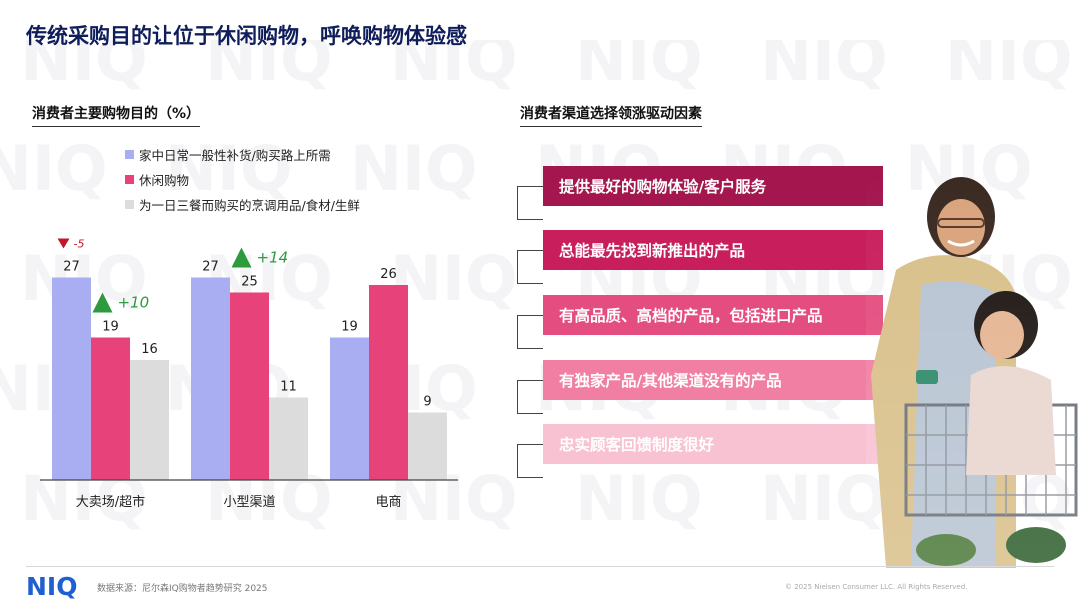 Image resolution: width=1080 pixels, height=608 pixels. What do you see at coordinates (235, 155) in the screenshot?
I see `legend-label: 家中日常一般性补货/购买路上所需` at bounding box center [235, 155].